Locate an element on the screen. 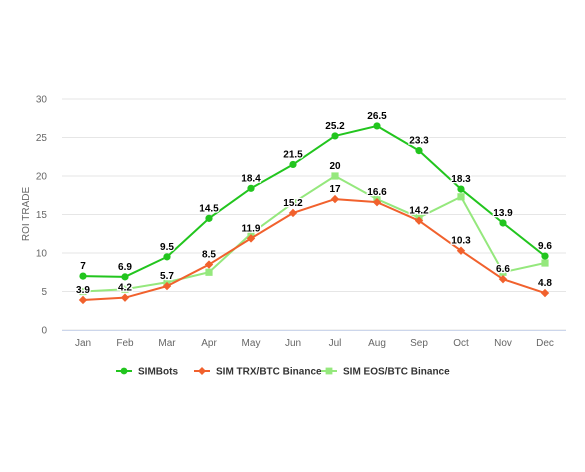 The height and width of the screenshot is (472, 585). x-tick-label: Oct is located at coordinates (461, 343).